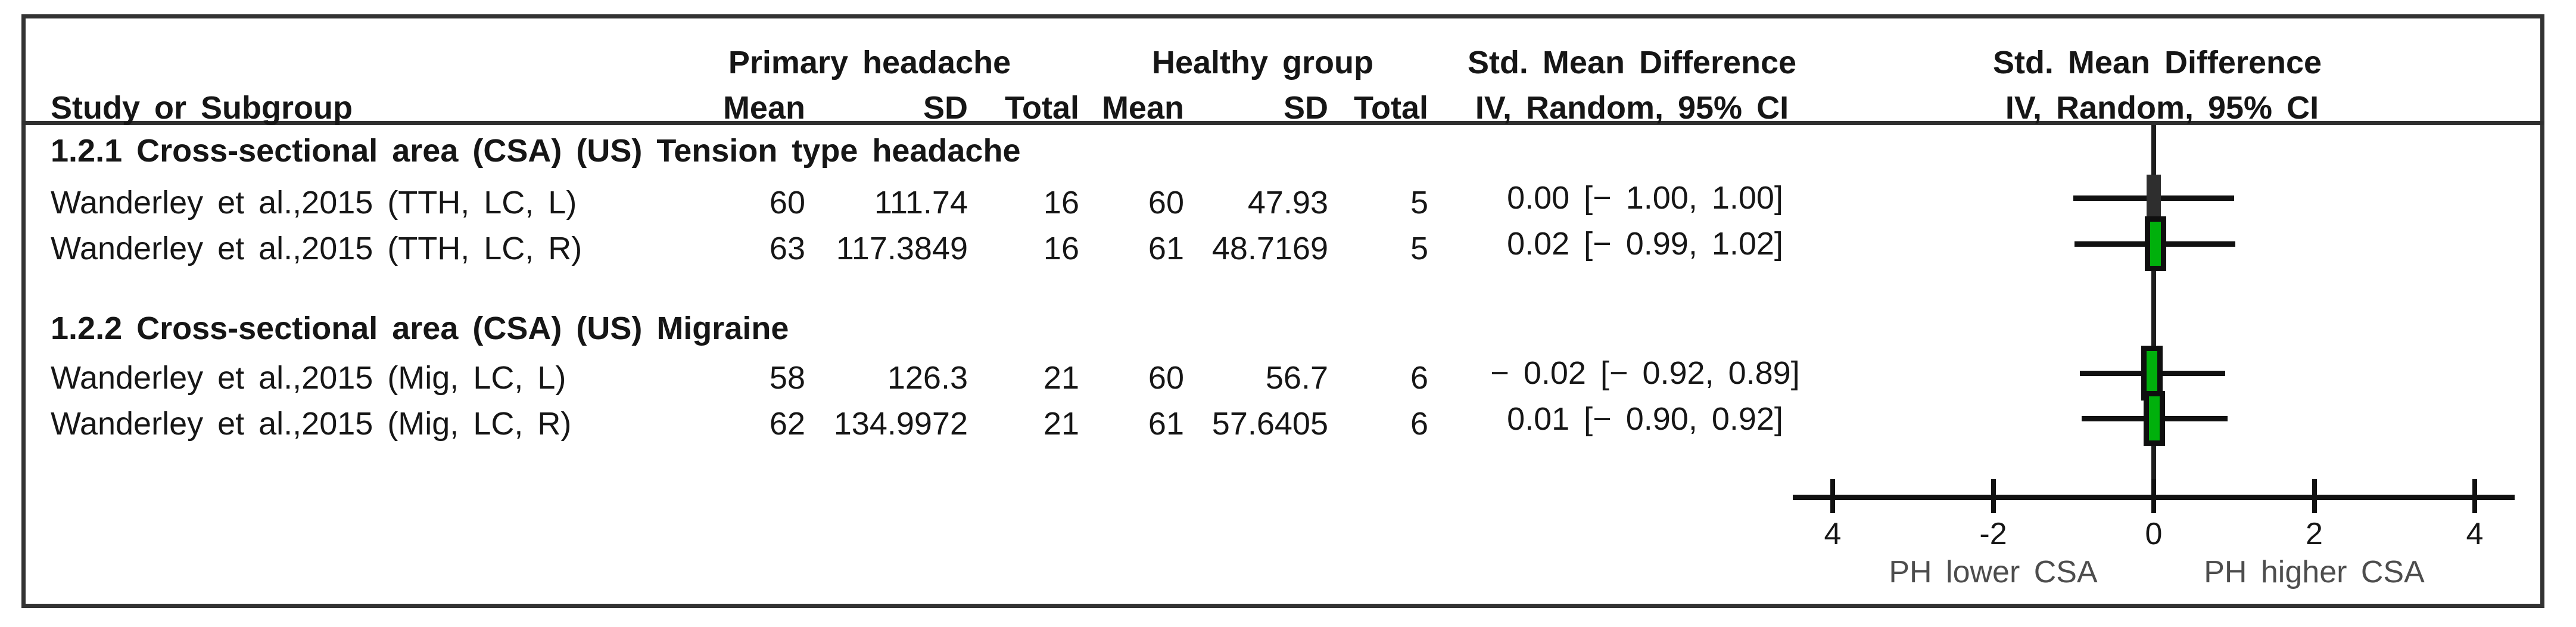  What do you see at coordinates (2153, 311) in the screenshot?
I see `zero-effect-line` at bounding box center [2153, 311].